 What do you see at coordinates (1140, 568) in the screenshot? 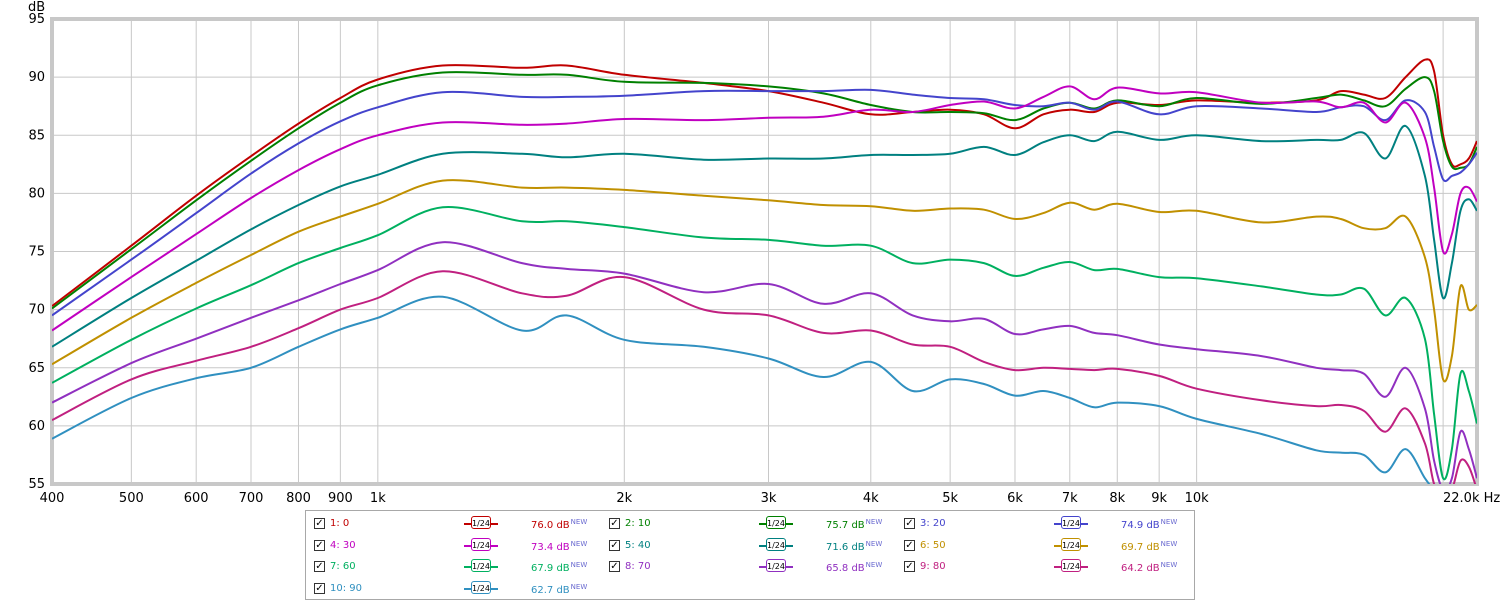
I see `legend-level-value: 64.2 dB` at bounding box center [1140, 568].